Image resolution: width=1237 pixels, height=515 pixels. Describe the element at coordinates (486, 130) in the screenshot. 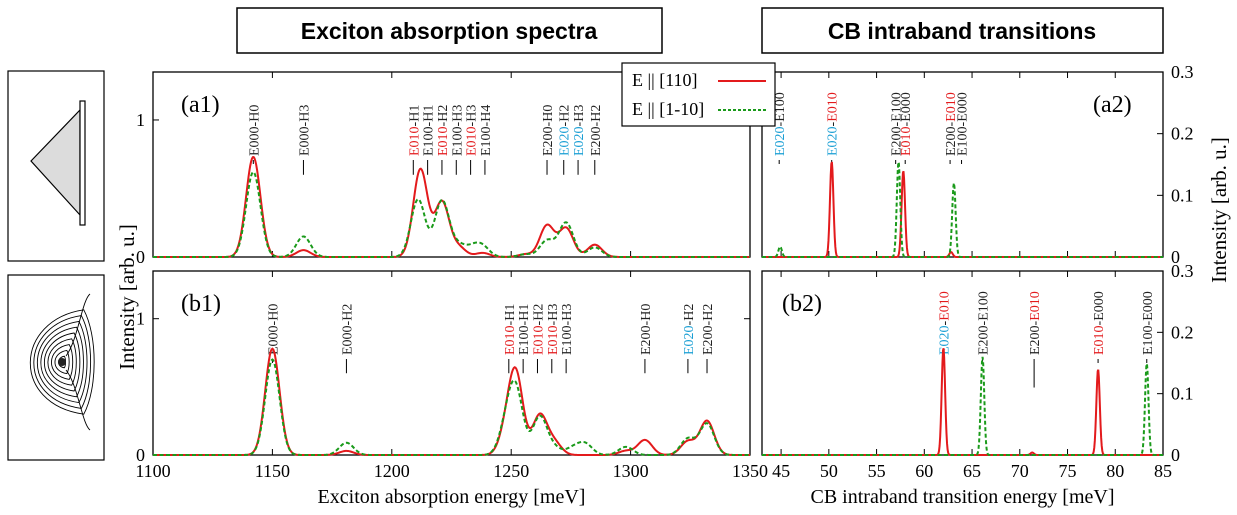

I see `annotation-label: E100-H4` at that location.